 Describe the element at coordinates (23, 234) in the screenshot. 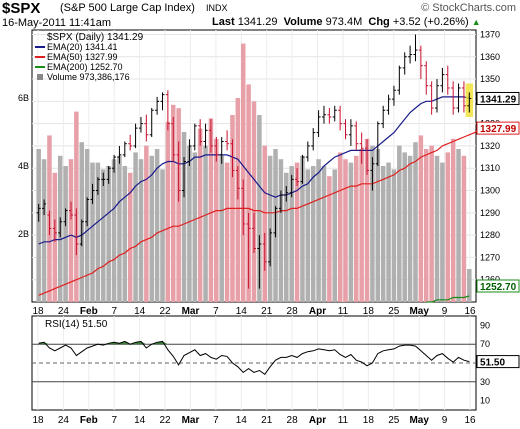

I see `volume-tick-label: 2B` at that location.